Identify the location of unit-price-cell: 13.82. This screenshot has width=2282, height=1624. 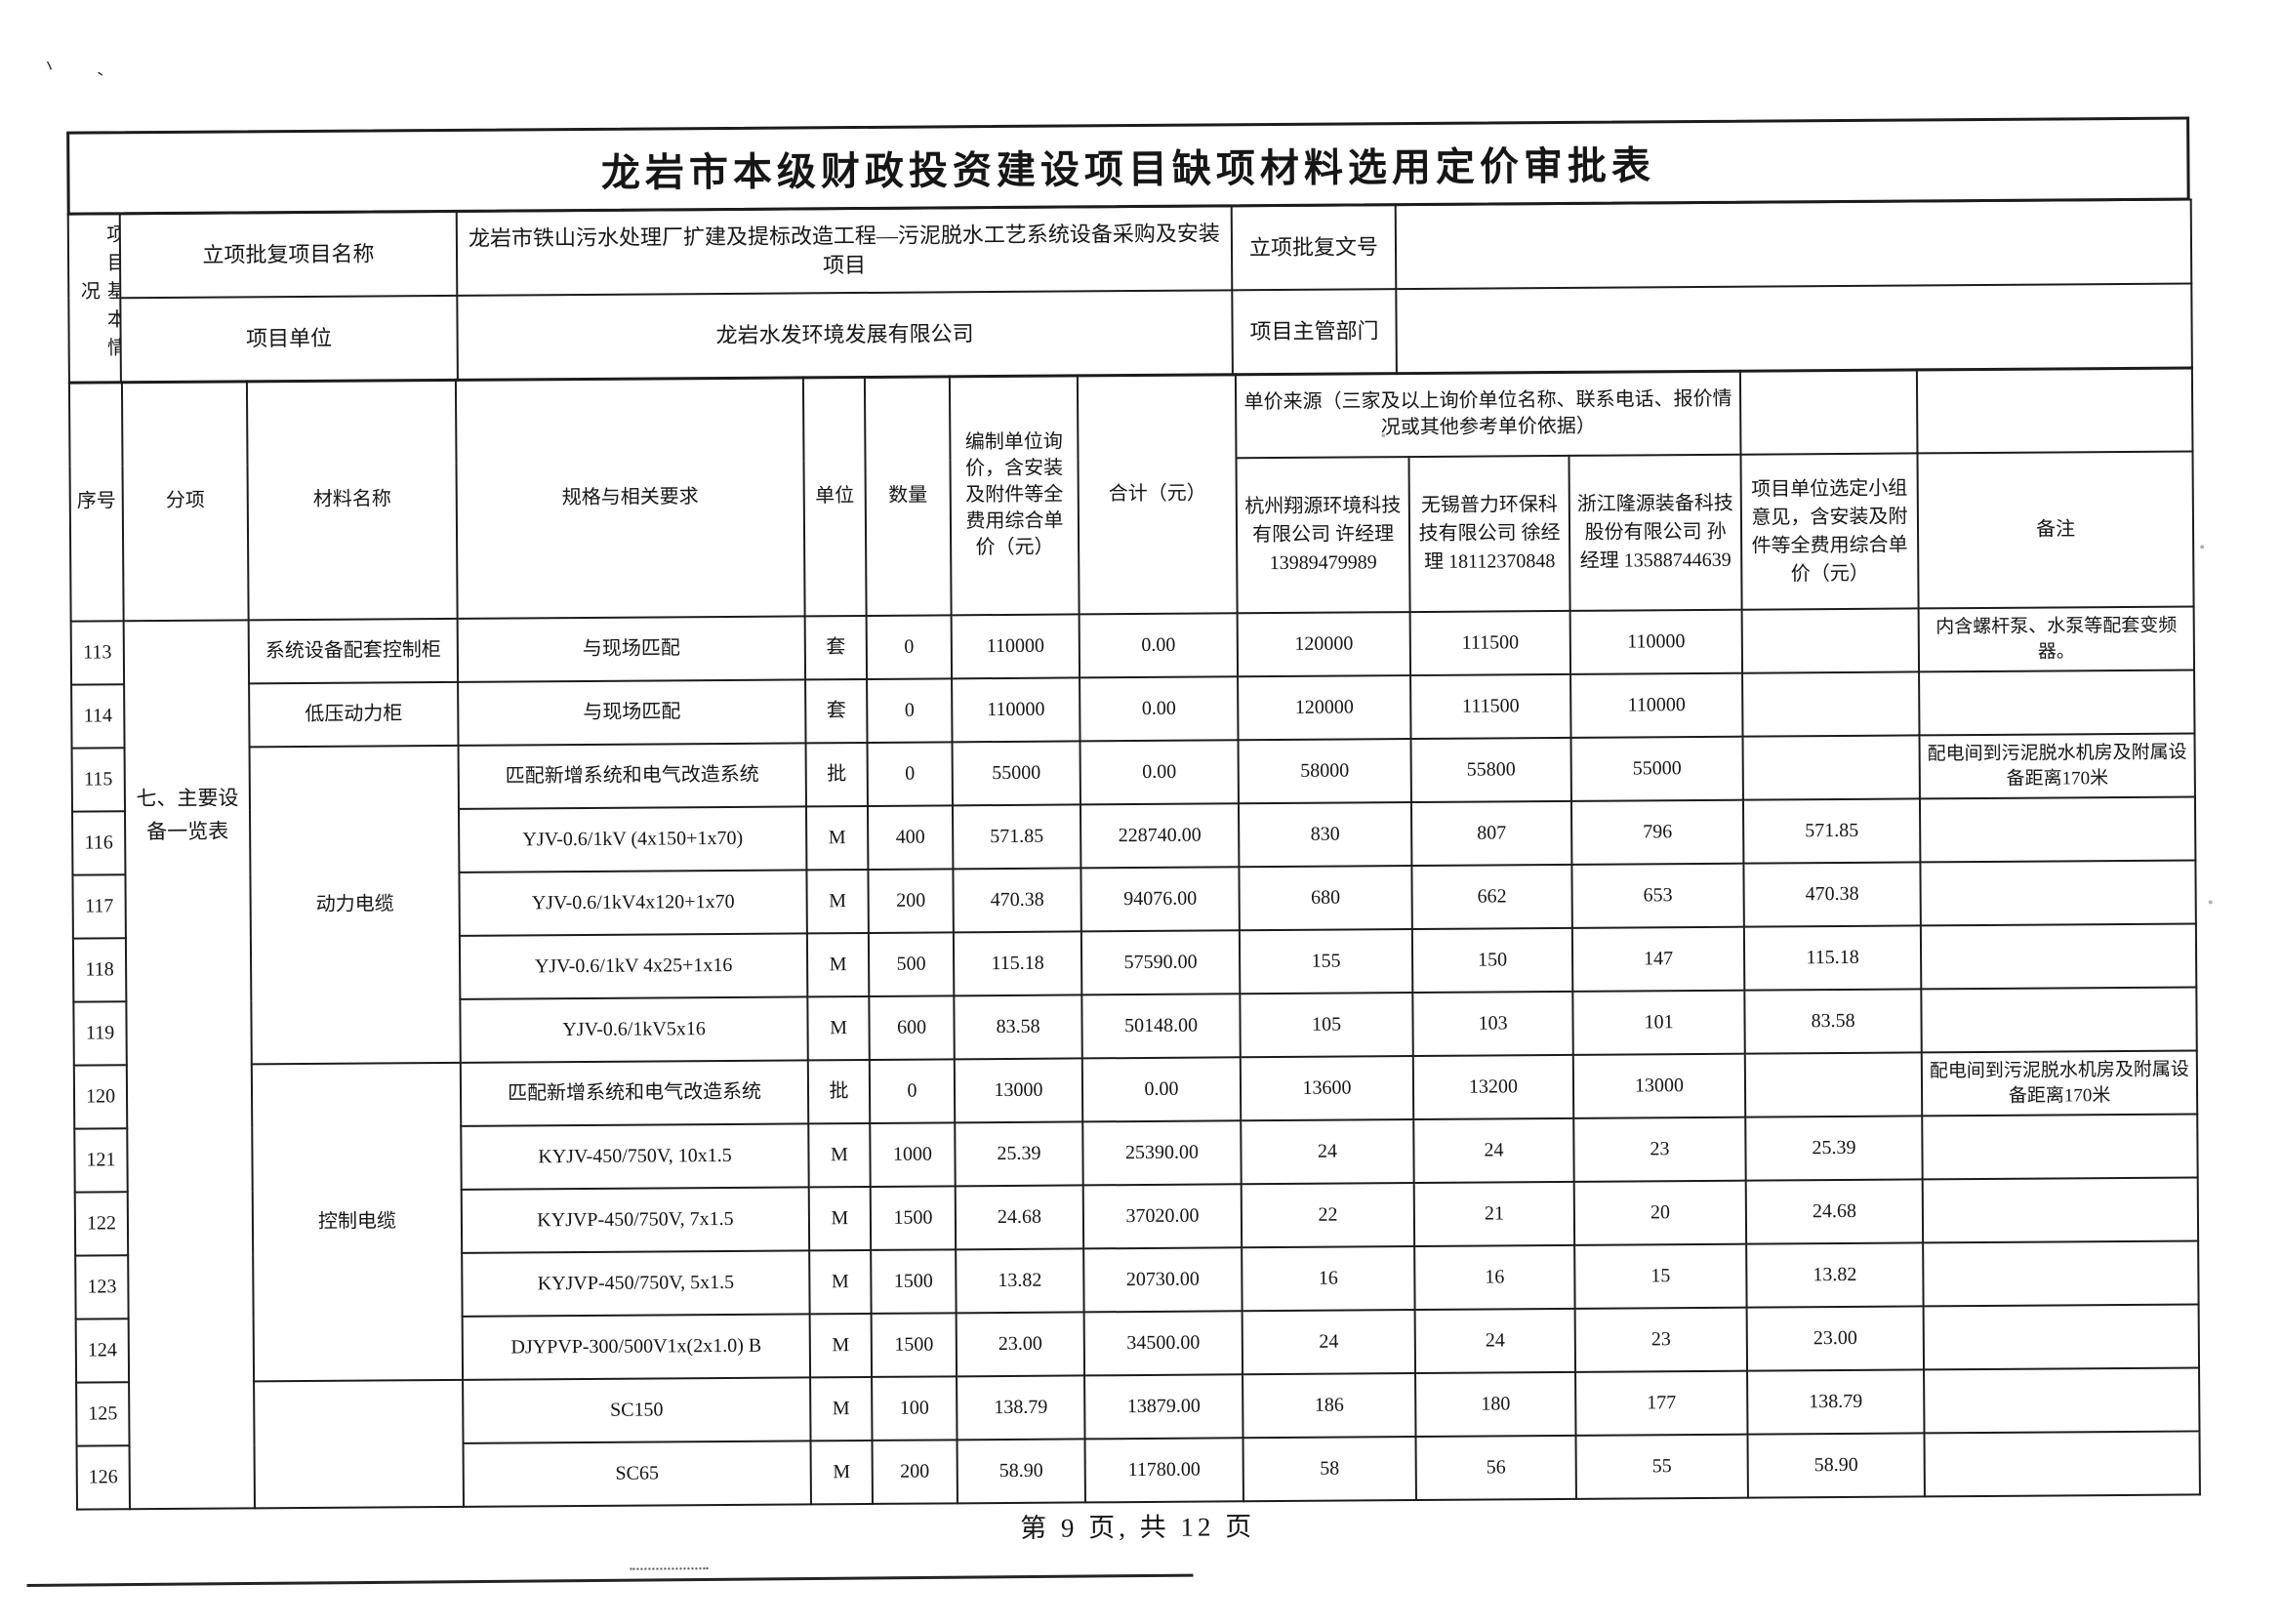
(1020, 1281).